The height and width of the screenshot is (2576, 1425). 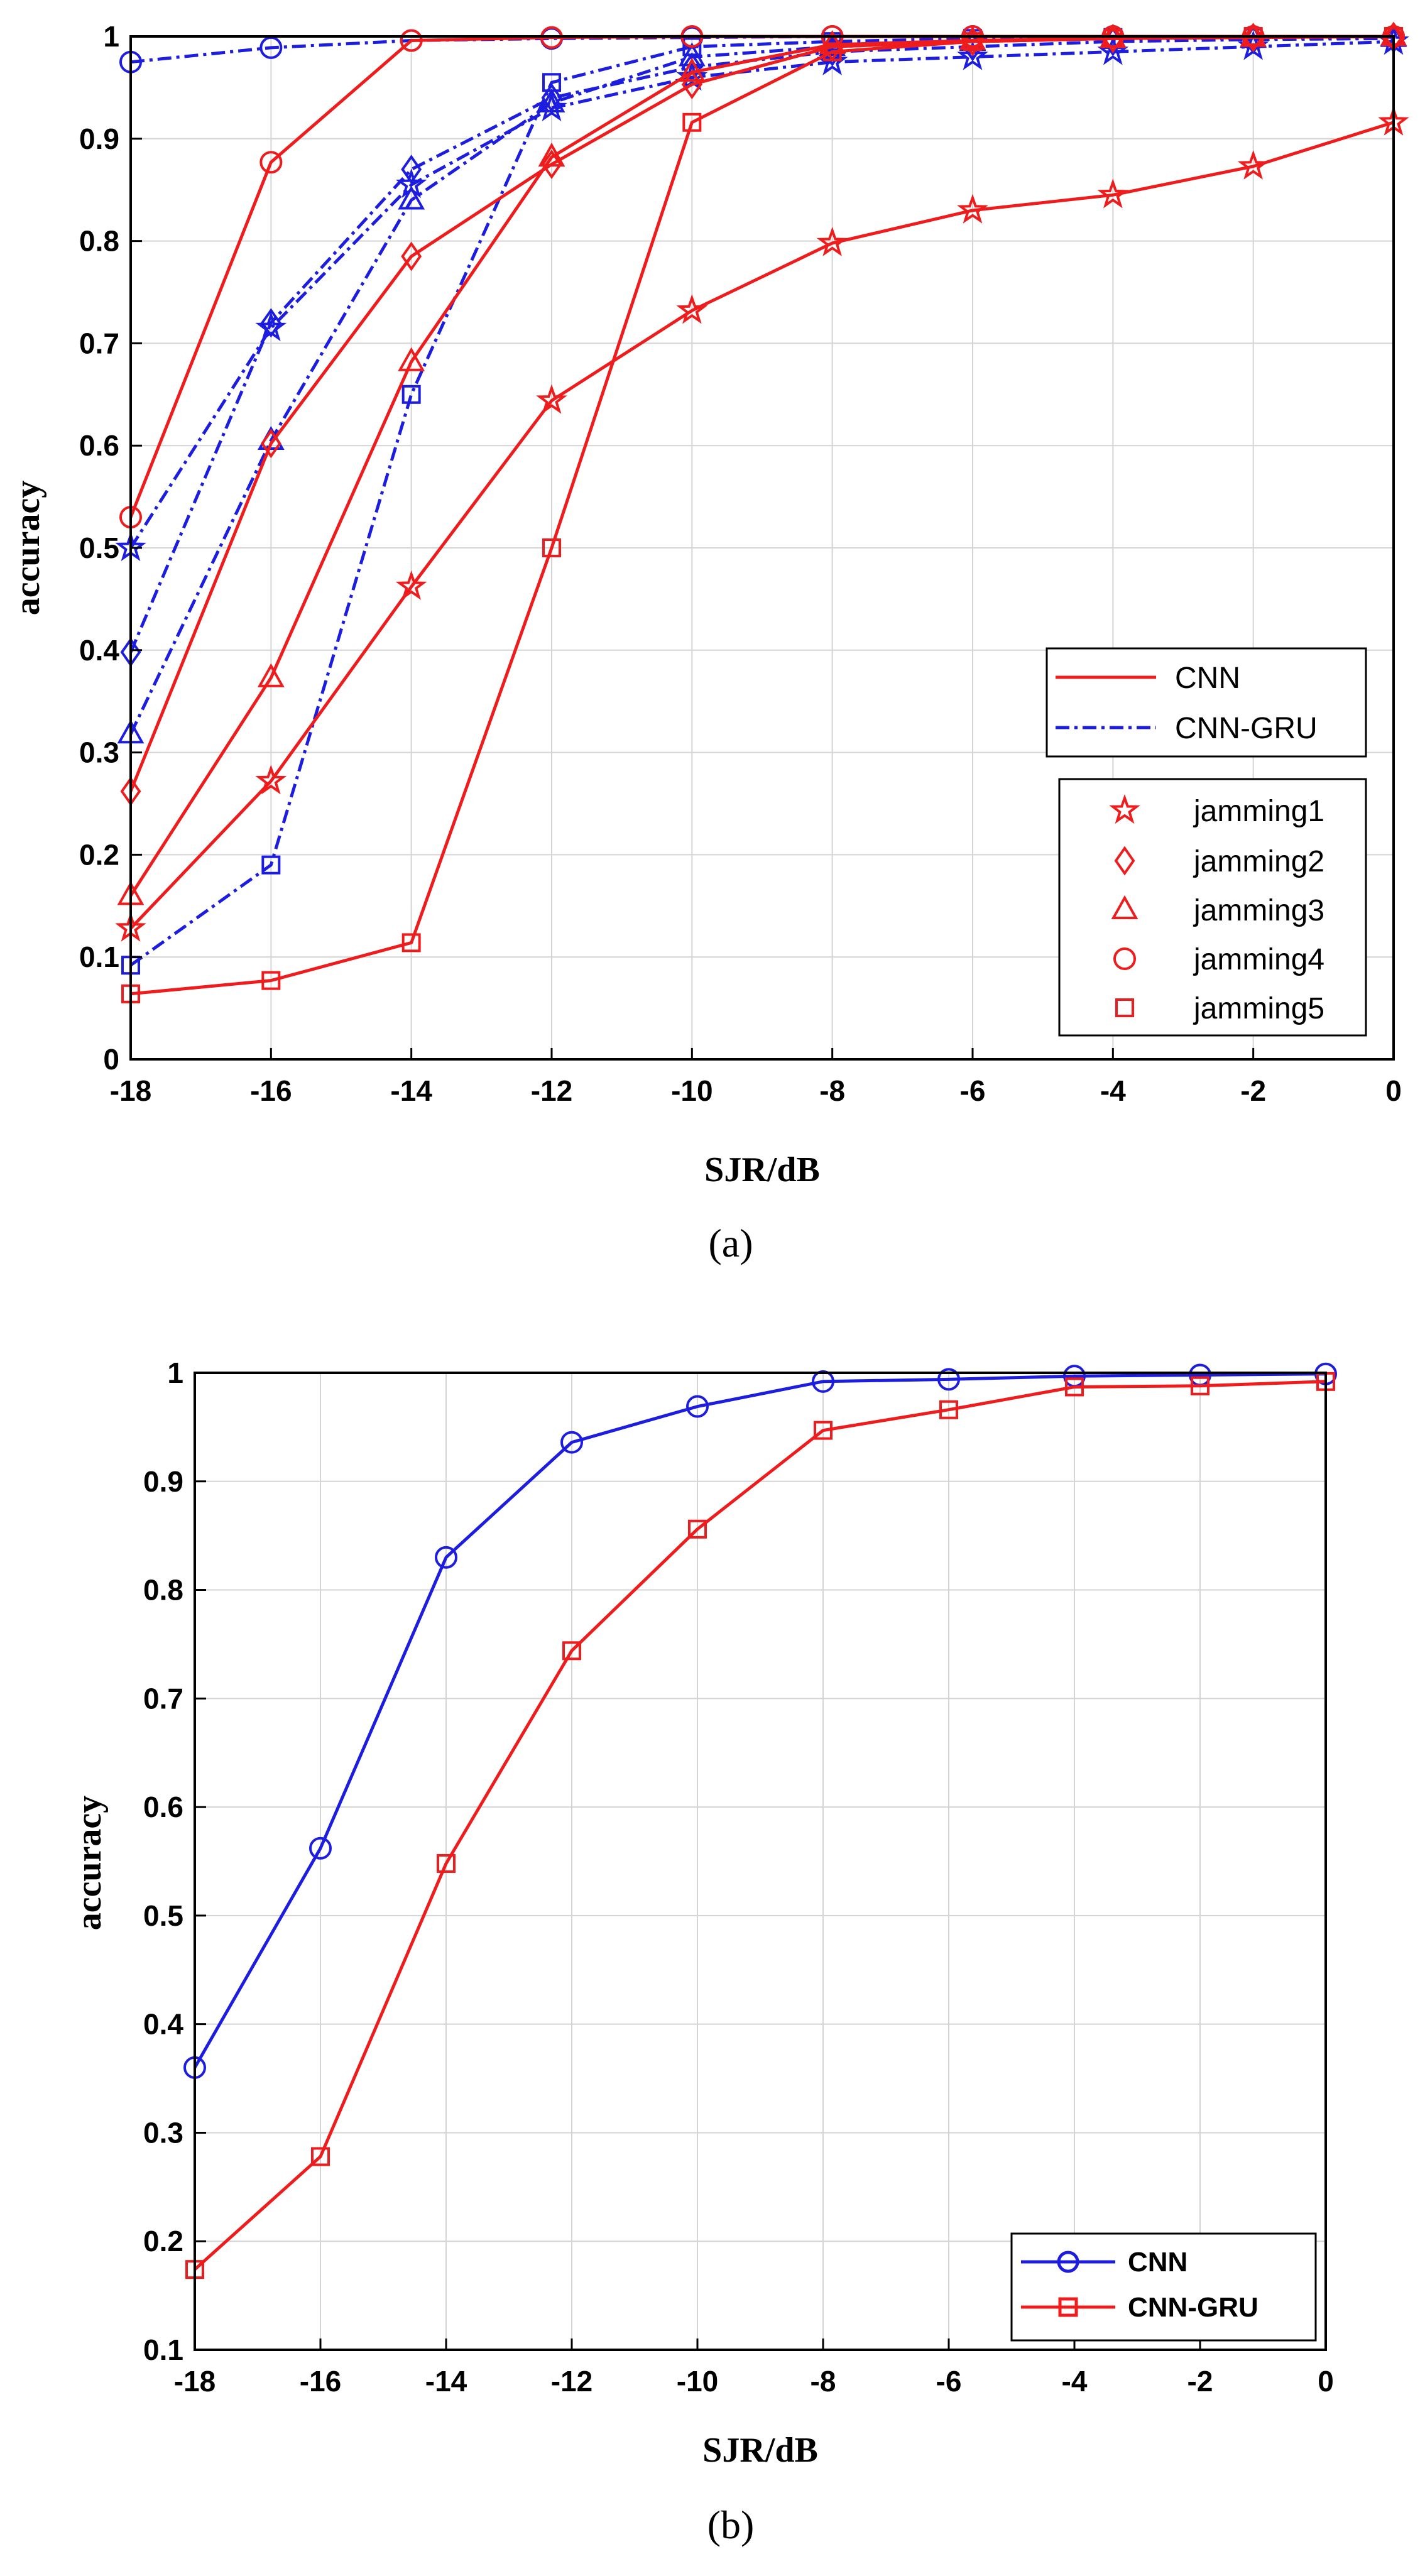 I want to click on diamond-icon, so click(x=1124, y=861).